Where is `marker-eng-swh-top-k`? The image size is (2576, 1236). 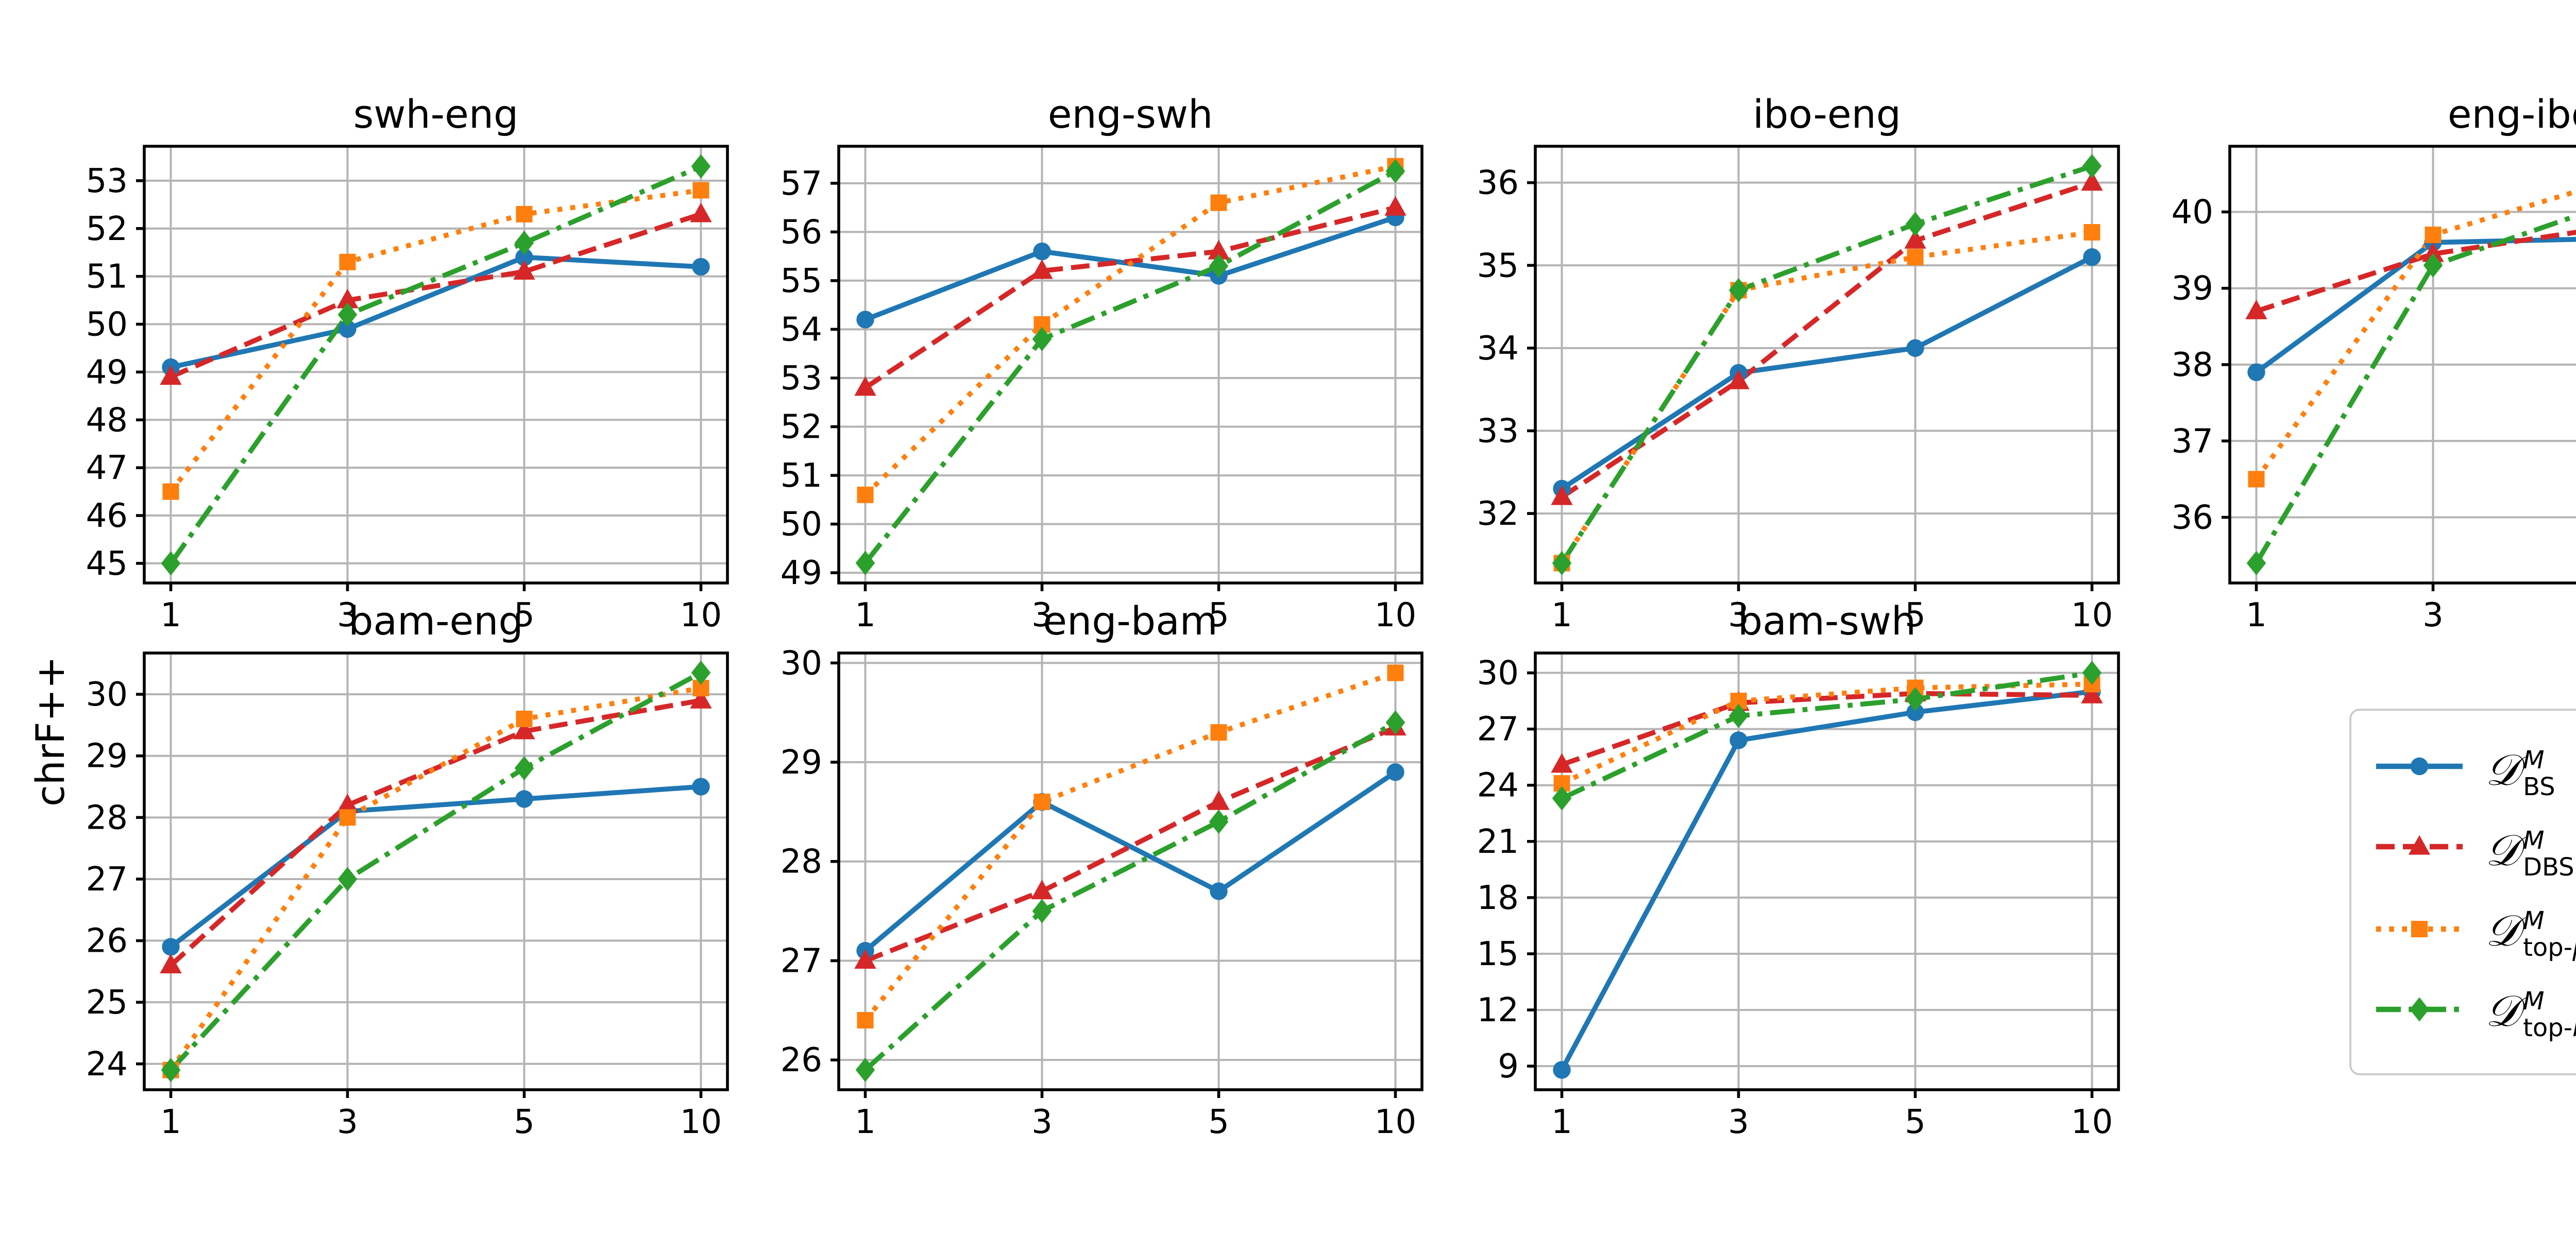
marker-eng-swh-top-k is located at coordinates (865, 563).